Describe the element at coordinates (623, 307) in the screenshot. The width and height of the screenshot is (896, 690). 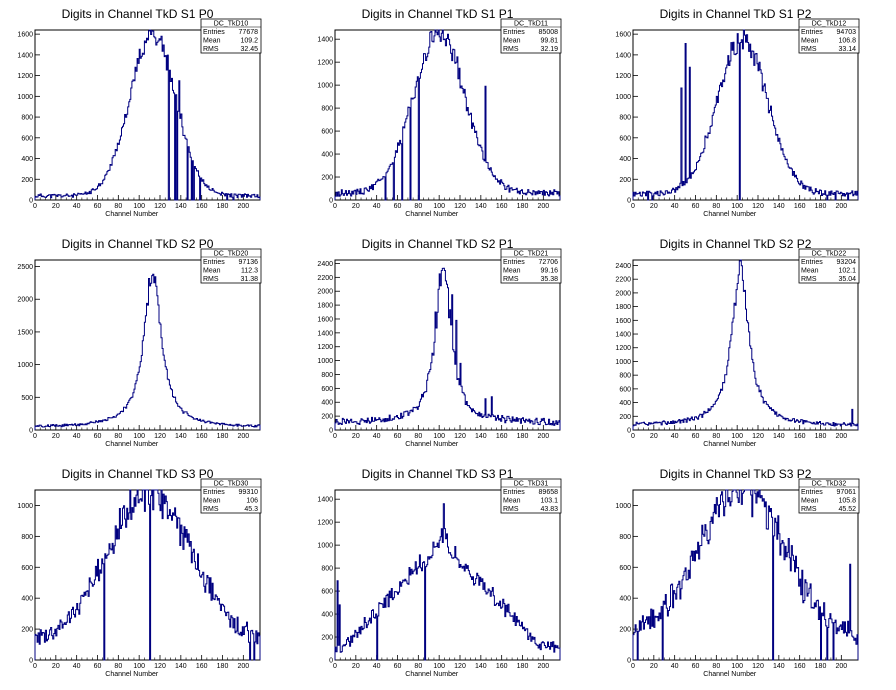
I see `y-tick-label: 1800` at that location.